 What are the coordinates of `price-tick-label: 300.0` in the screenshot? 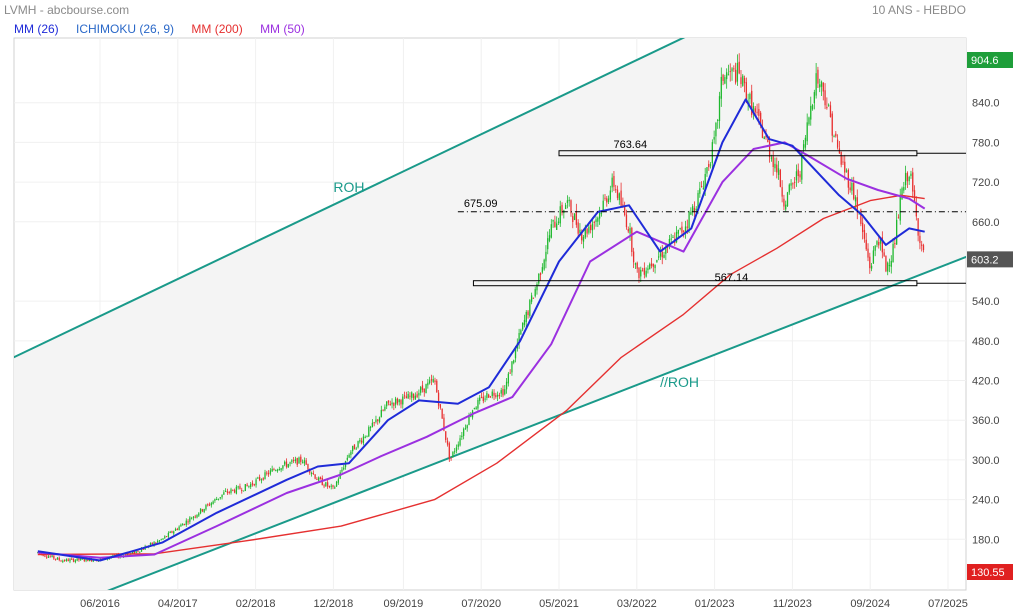 It's located at (986, 461).